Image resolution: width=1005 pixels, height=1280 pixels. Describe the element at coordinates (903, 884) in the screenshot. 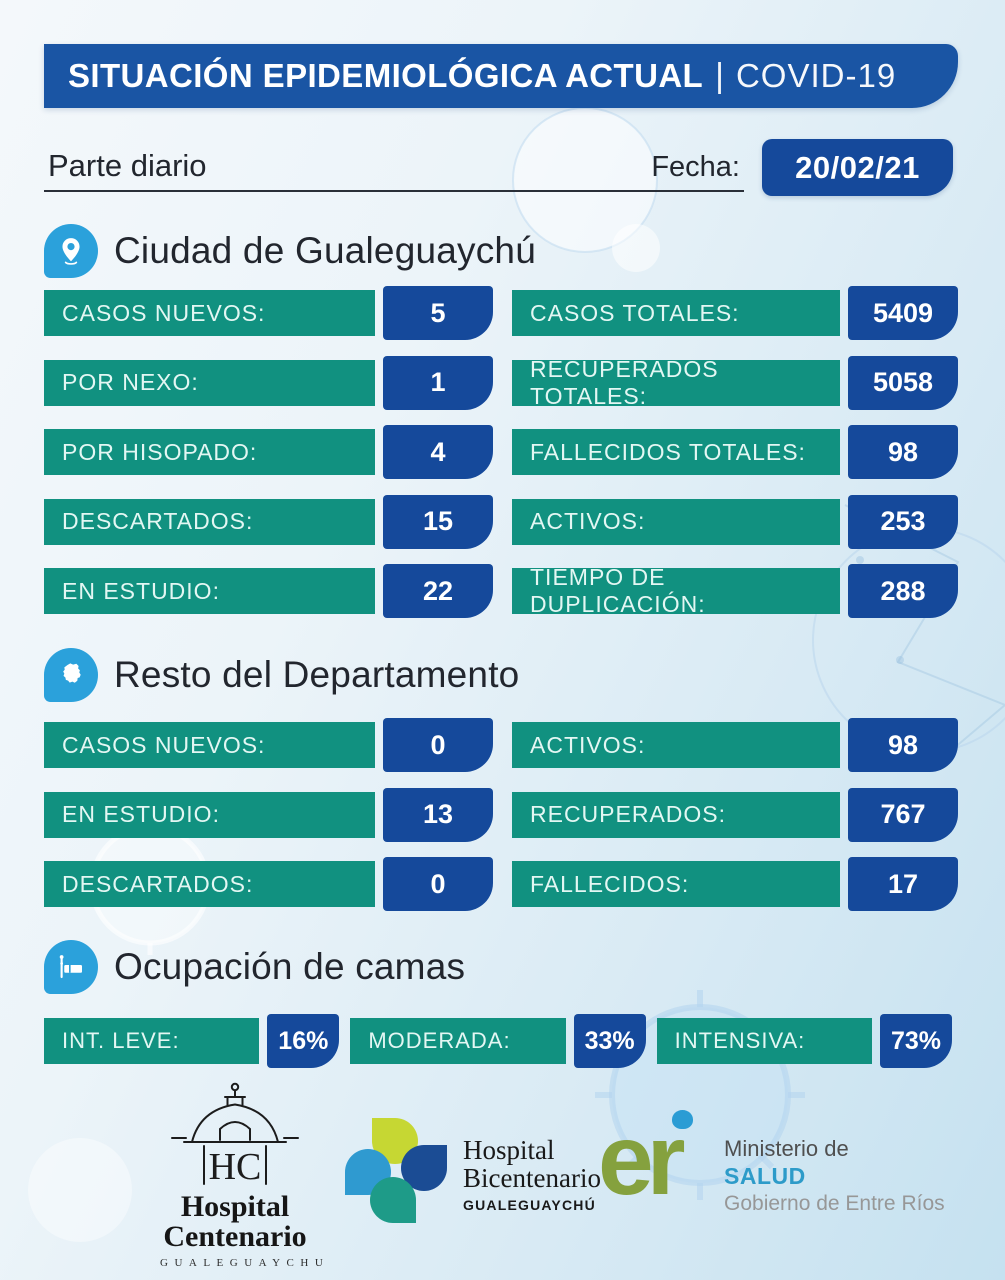

I see `stat-value-badge: 17` at that location.